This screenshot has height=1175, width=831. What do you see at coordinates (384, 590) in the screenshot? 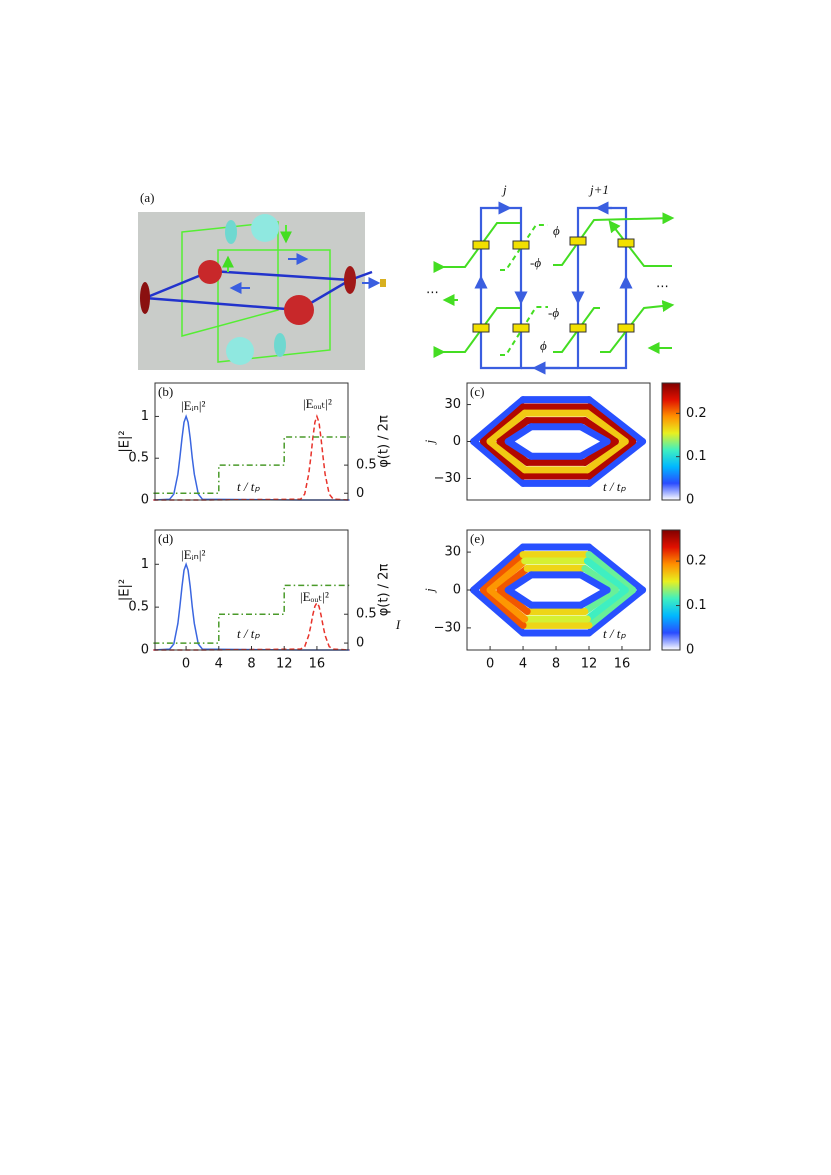
I see `y2-axis-label: φ(t) / 2π` at bounding box center [384, 590].